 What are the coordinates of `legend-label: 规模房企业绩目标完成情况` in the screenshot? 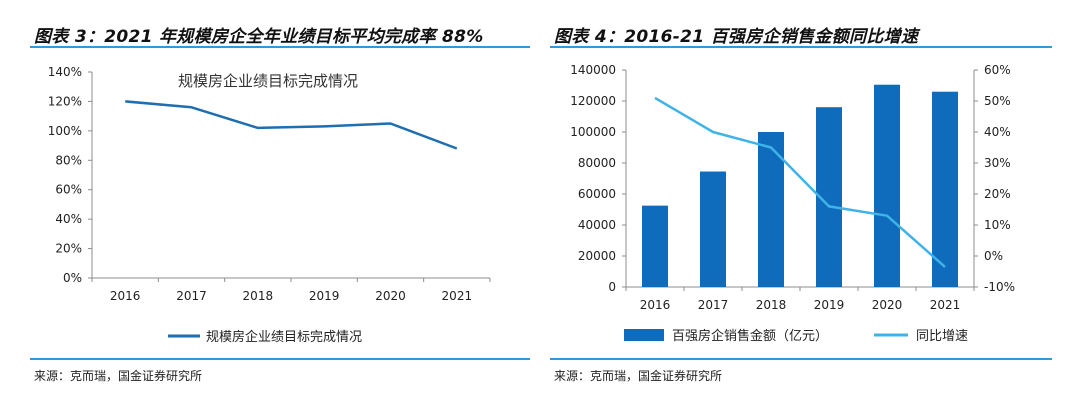 It's located at (284, 337).